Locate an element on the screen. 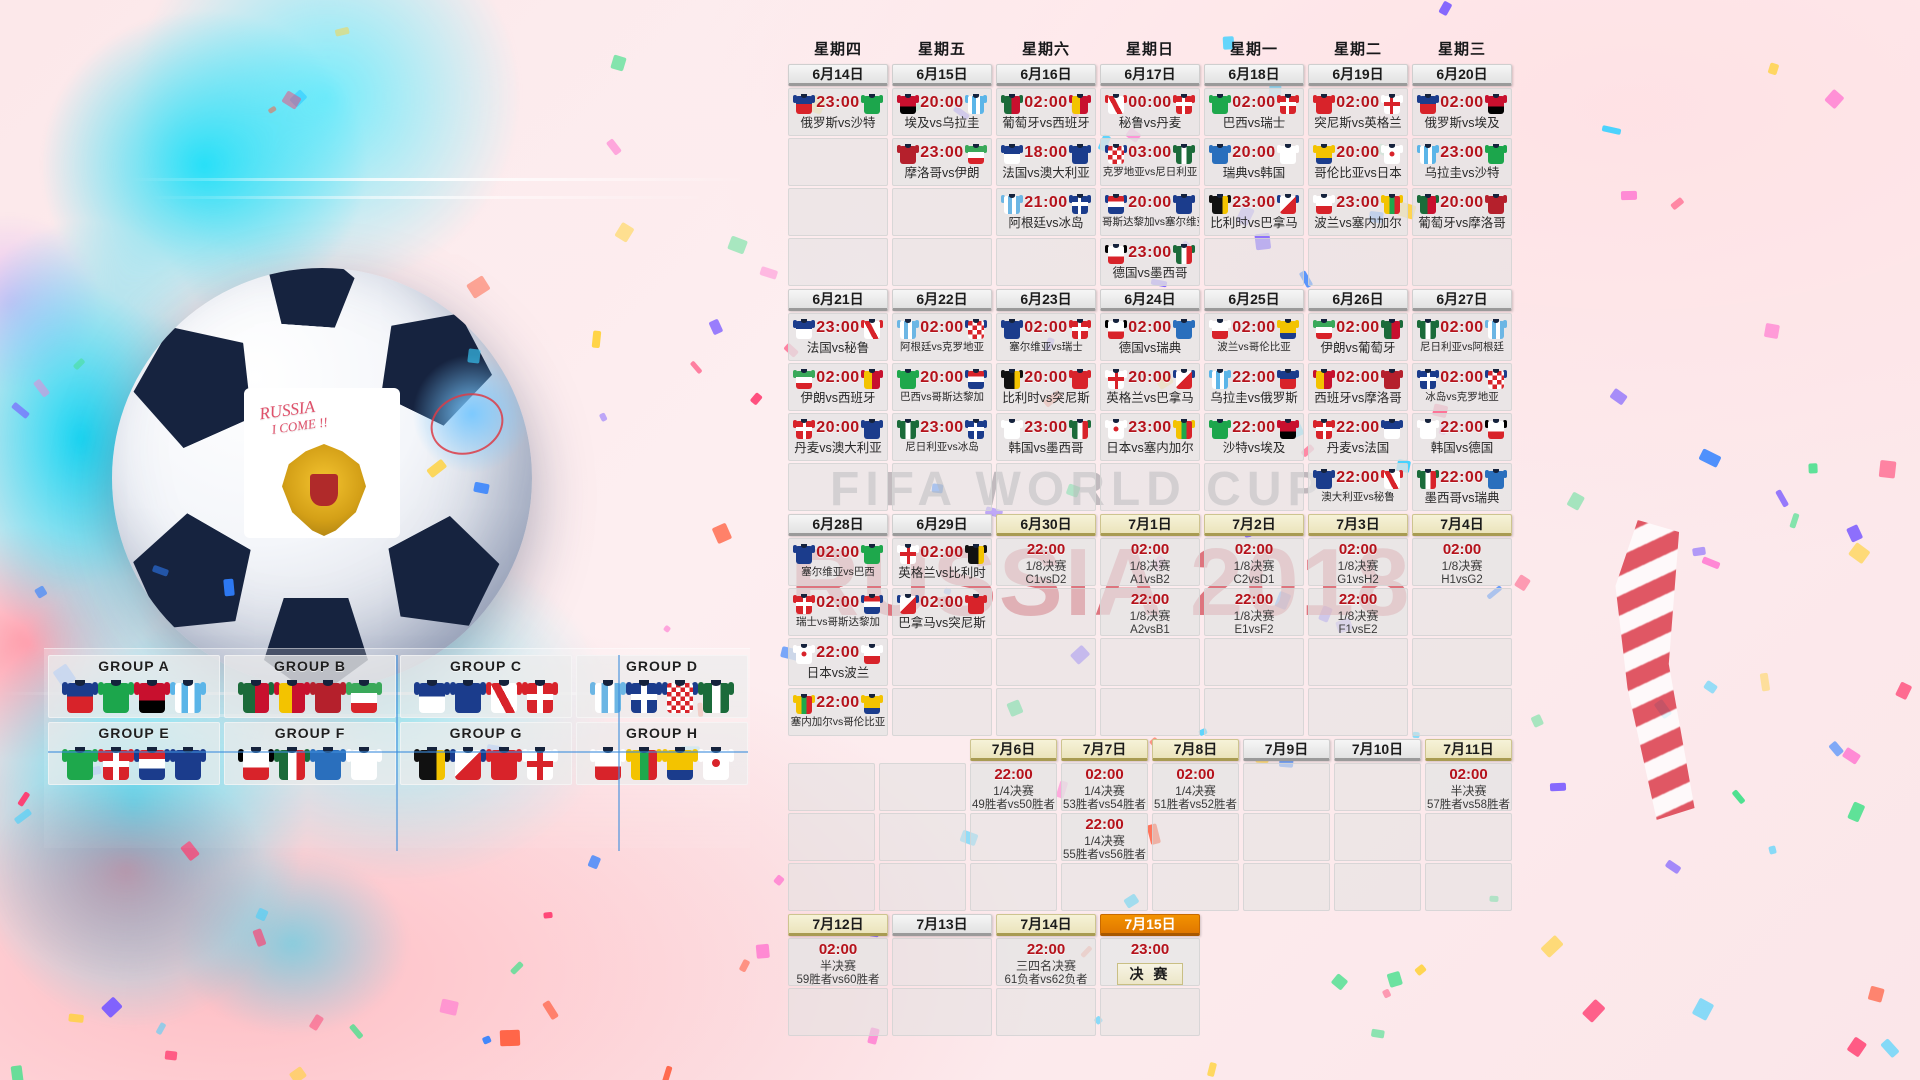 This screenshot has width=1920, height=1080. match-cell: 21:00 阿根廷vs冰岛 is located at coordinates (1046, 212).